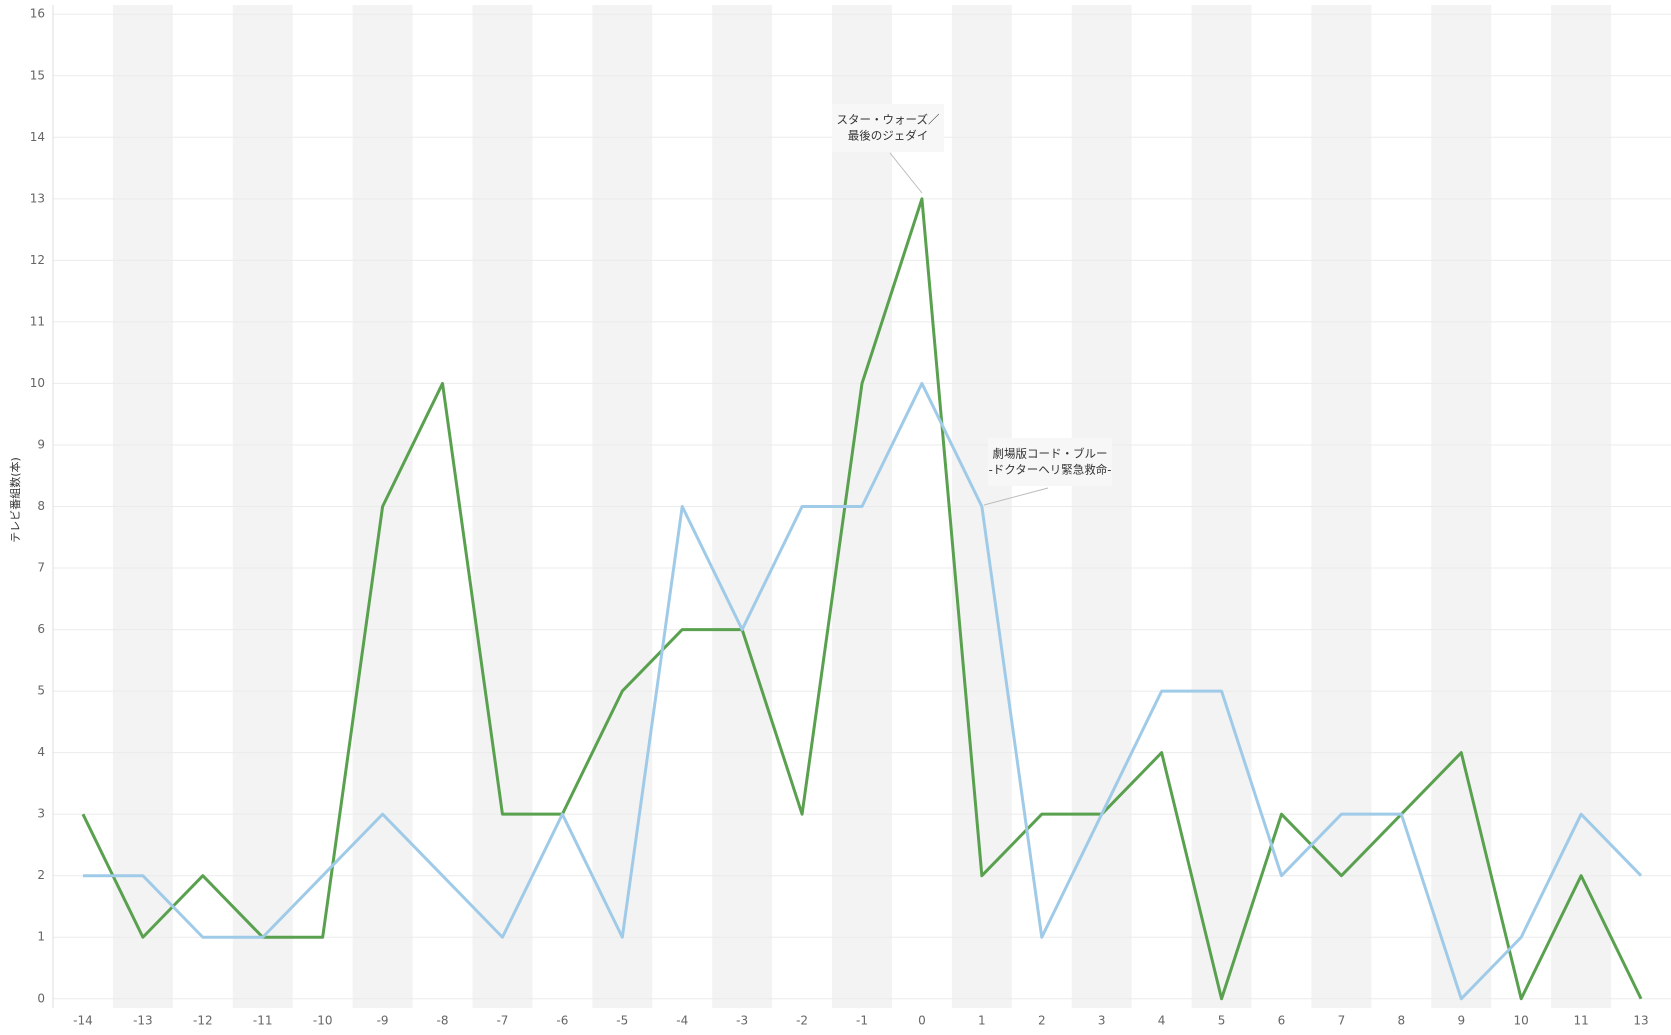 This screenshot has width=1671, height=1035. I want to click on y-tick-label: 12, so click(37, 260).